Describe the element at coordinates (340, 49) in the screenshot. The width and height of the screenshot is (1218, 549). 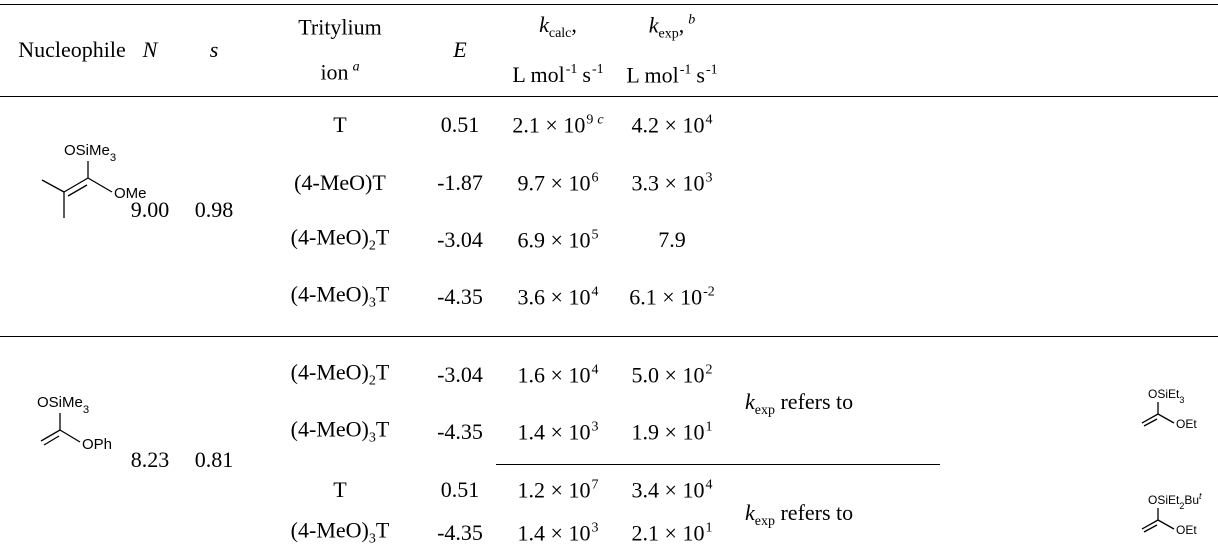
I see `header-cell: Tritylium ion a` at that location.